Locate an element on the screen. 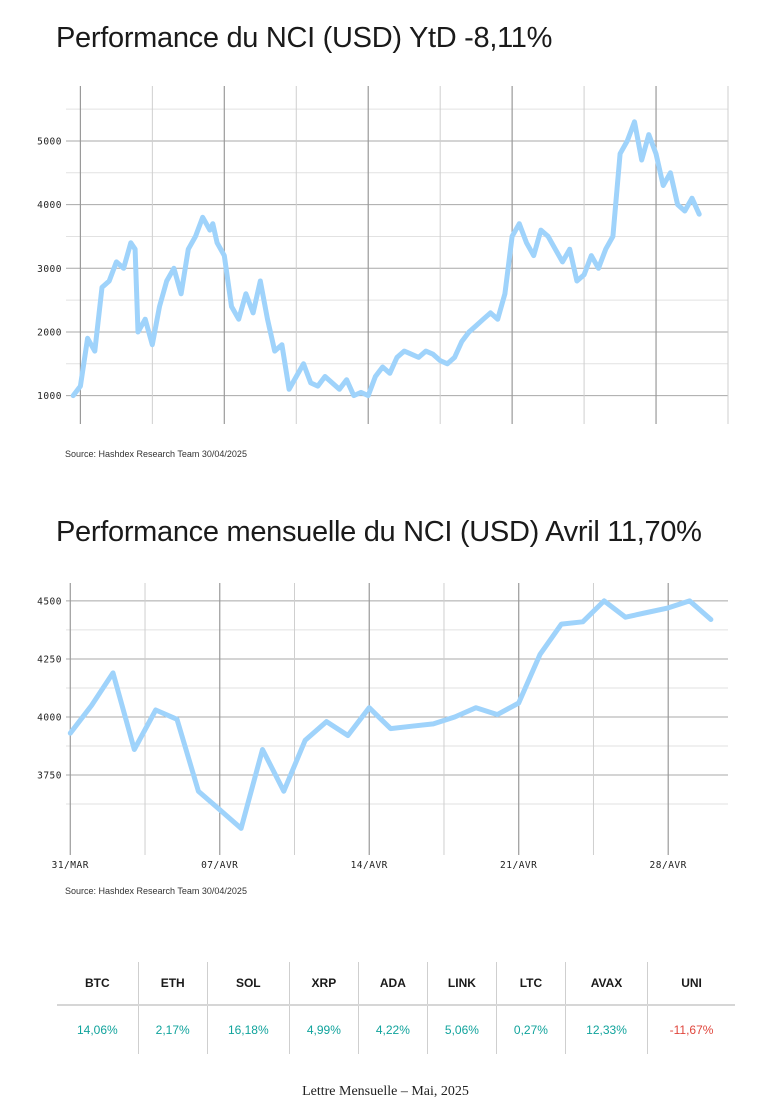 The width and height of the screenshot is (771, 1114). x-tick-label: 21/AVR is located at coordinates (518, 865).